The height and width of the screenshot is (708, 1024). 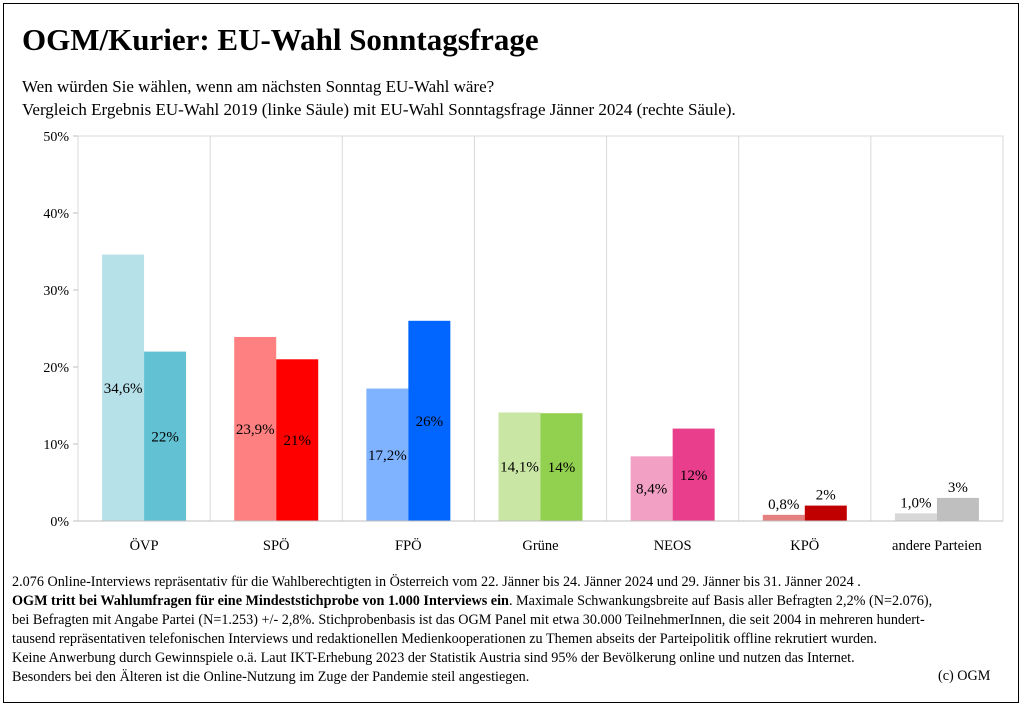 I want to click on x-tick-label: KPÖ, so click(x=804, y=545).